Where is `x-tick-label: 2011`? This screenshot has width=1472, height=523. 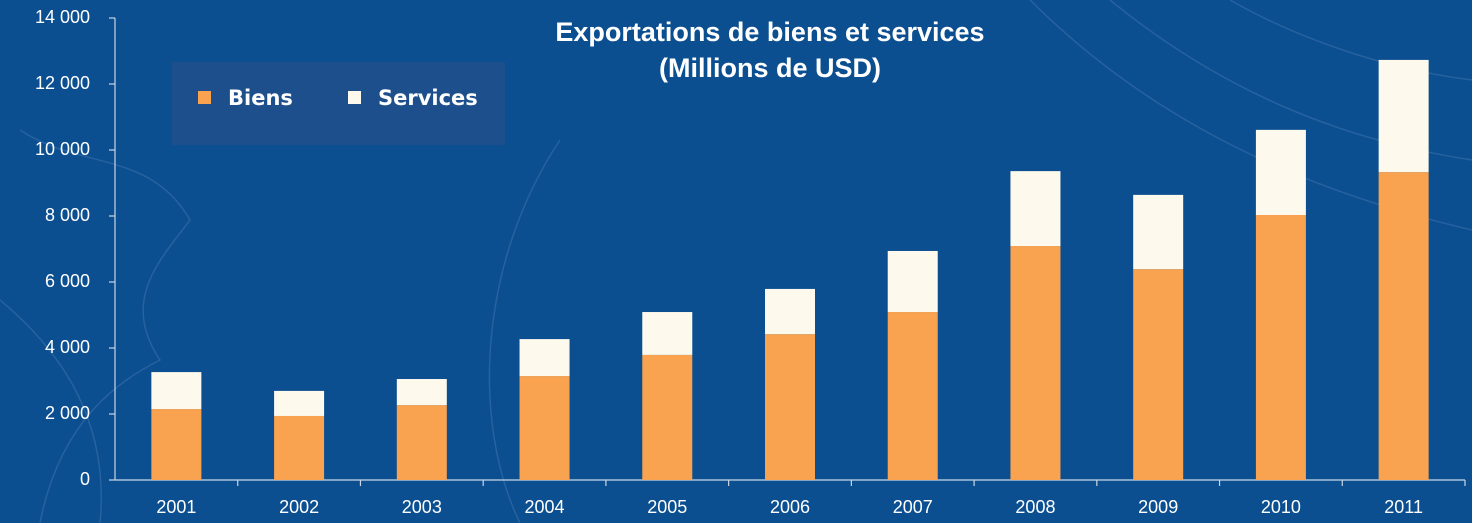 x-tick-label: 2011 is located at coordinates (1403, 507).